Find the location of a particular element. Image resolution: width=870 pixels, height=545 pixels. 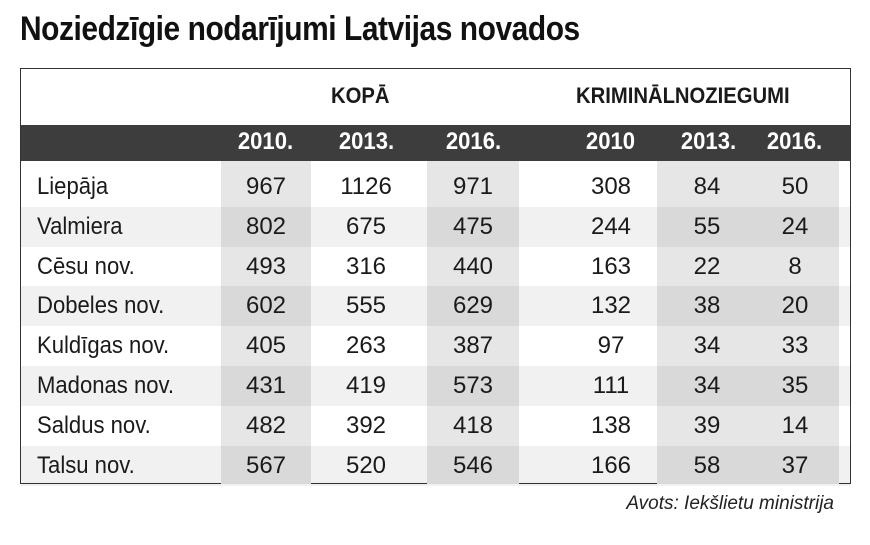

table-row: Saldus nov. 482 392 418 138 39 14 is located at coordinates (435, 426).